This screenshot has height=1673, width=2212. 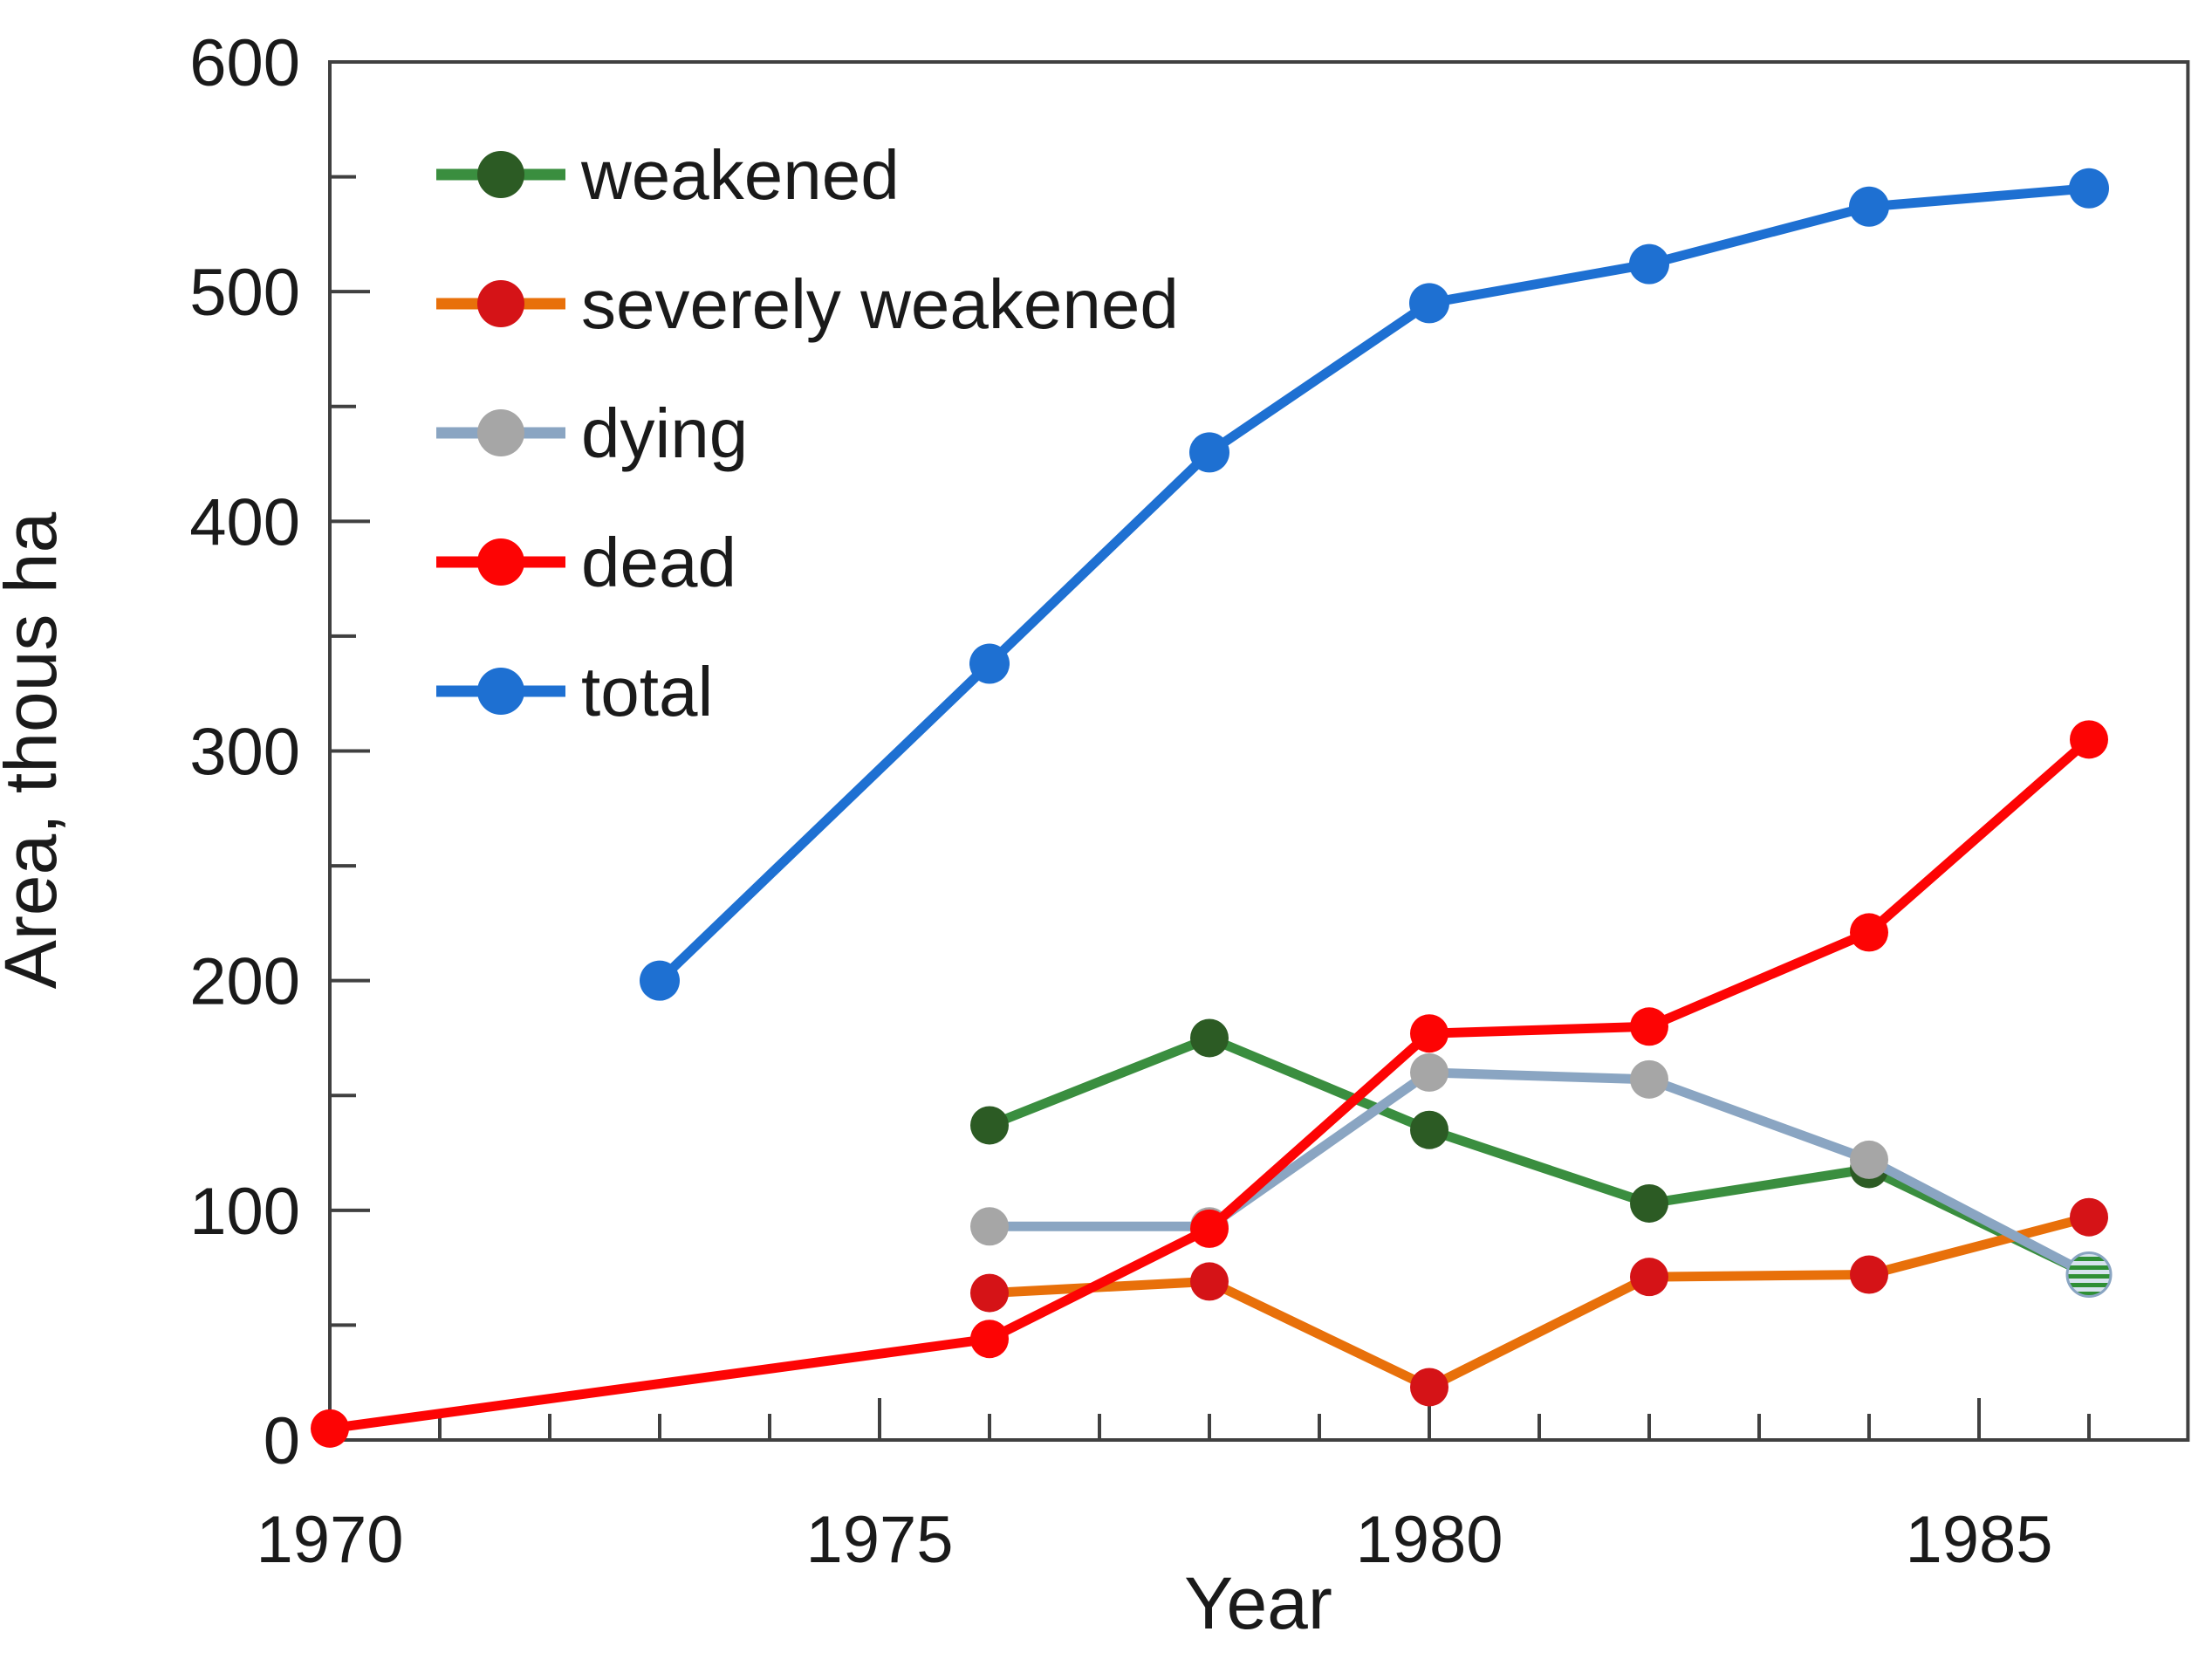 I want to click on legend-marker-severely-weakened, so click(x=500, y=304).